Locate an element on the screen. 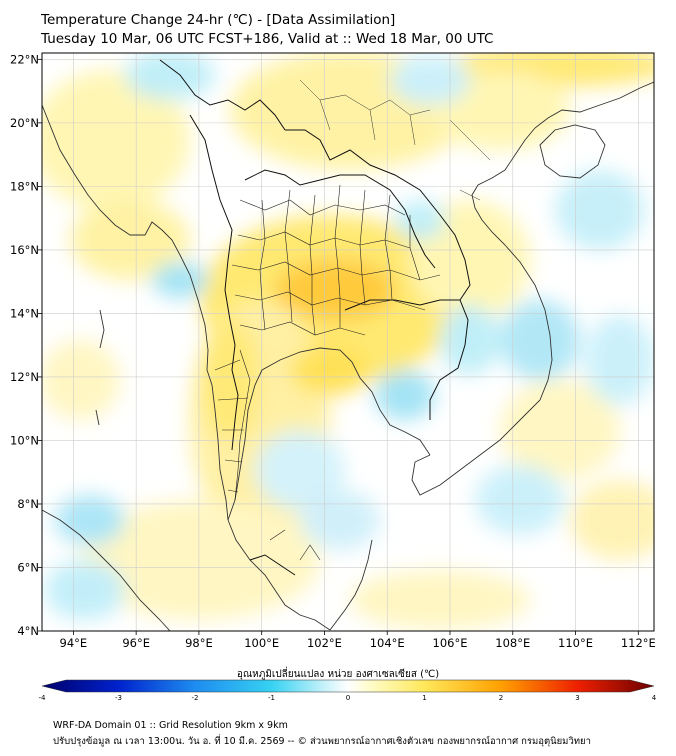 The width and height of the screenshot is (676, 756). longitude-label: 108°E is located at coordinates (512, 643).